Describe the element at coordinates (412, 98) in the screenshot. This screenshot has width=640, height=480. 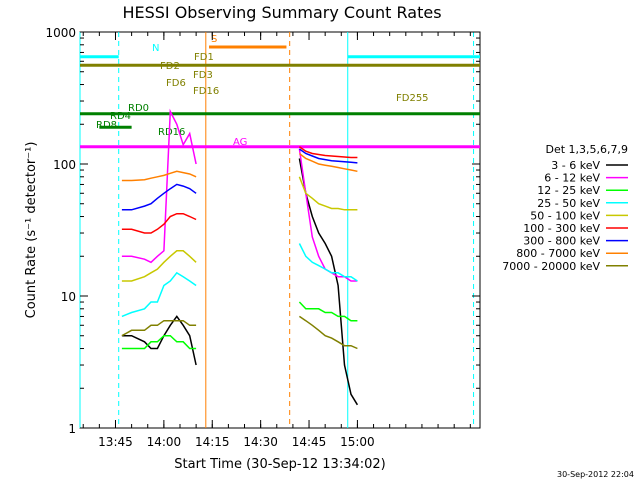
I see `flag-label: FD255` at that location.